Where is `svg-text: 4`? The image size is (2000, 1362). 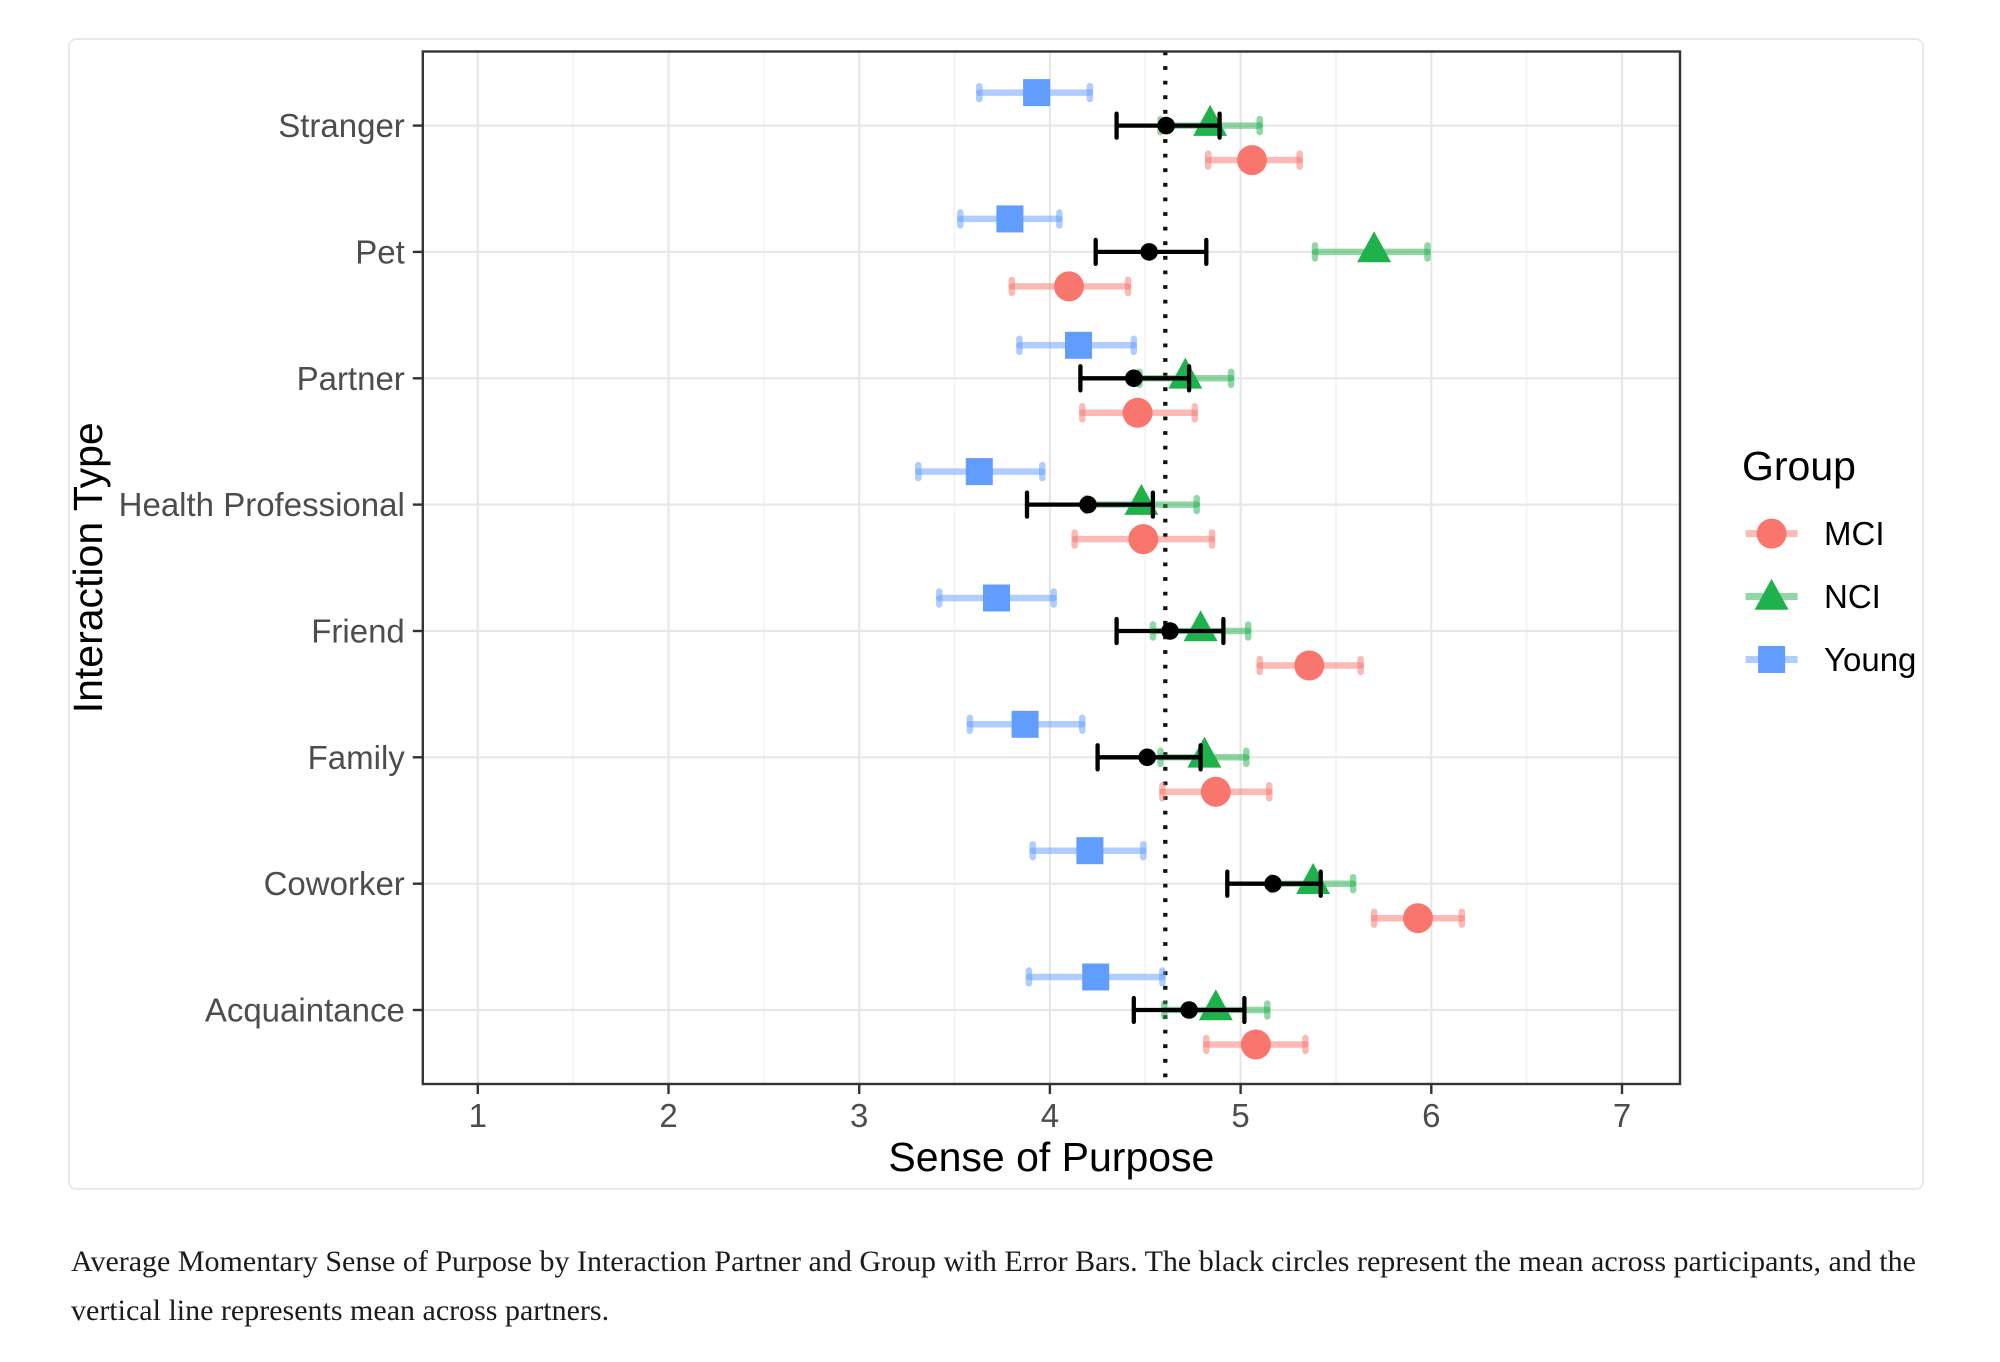 svg-text: 4 is located at coordinates (1050, 1115).